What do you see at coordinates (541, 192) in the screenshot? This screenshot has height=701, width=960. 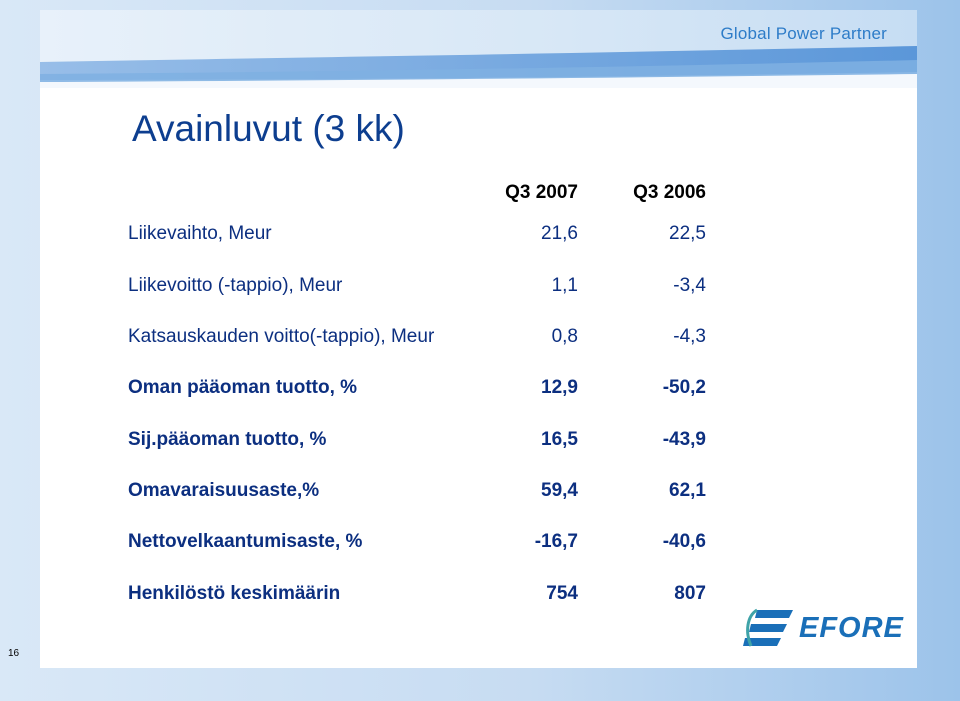 I see `column-header-q3-2007: Q3 2007` at bounding box center [541, 192].